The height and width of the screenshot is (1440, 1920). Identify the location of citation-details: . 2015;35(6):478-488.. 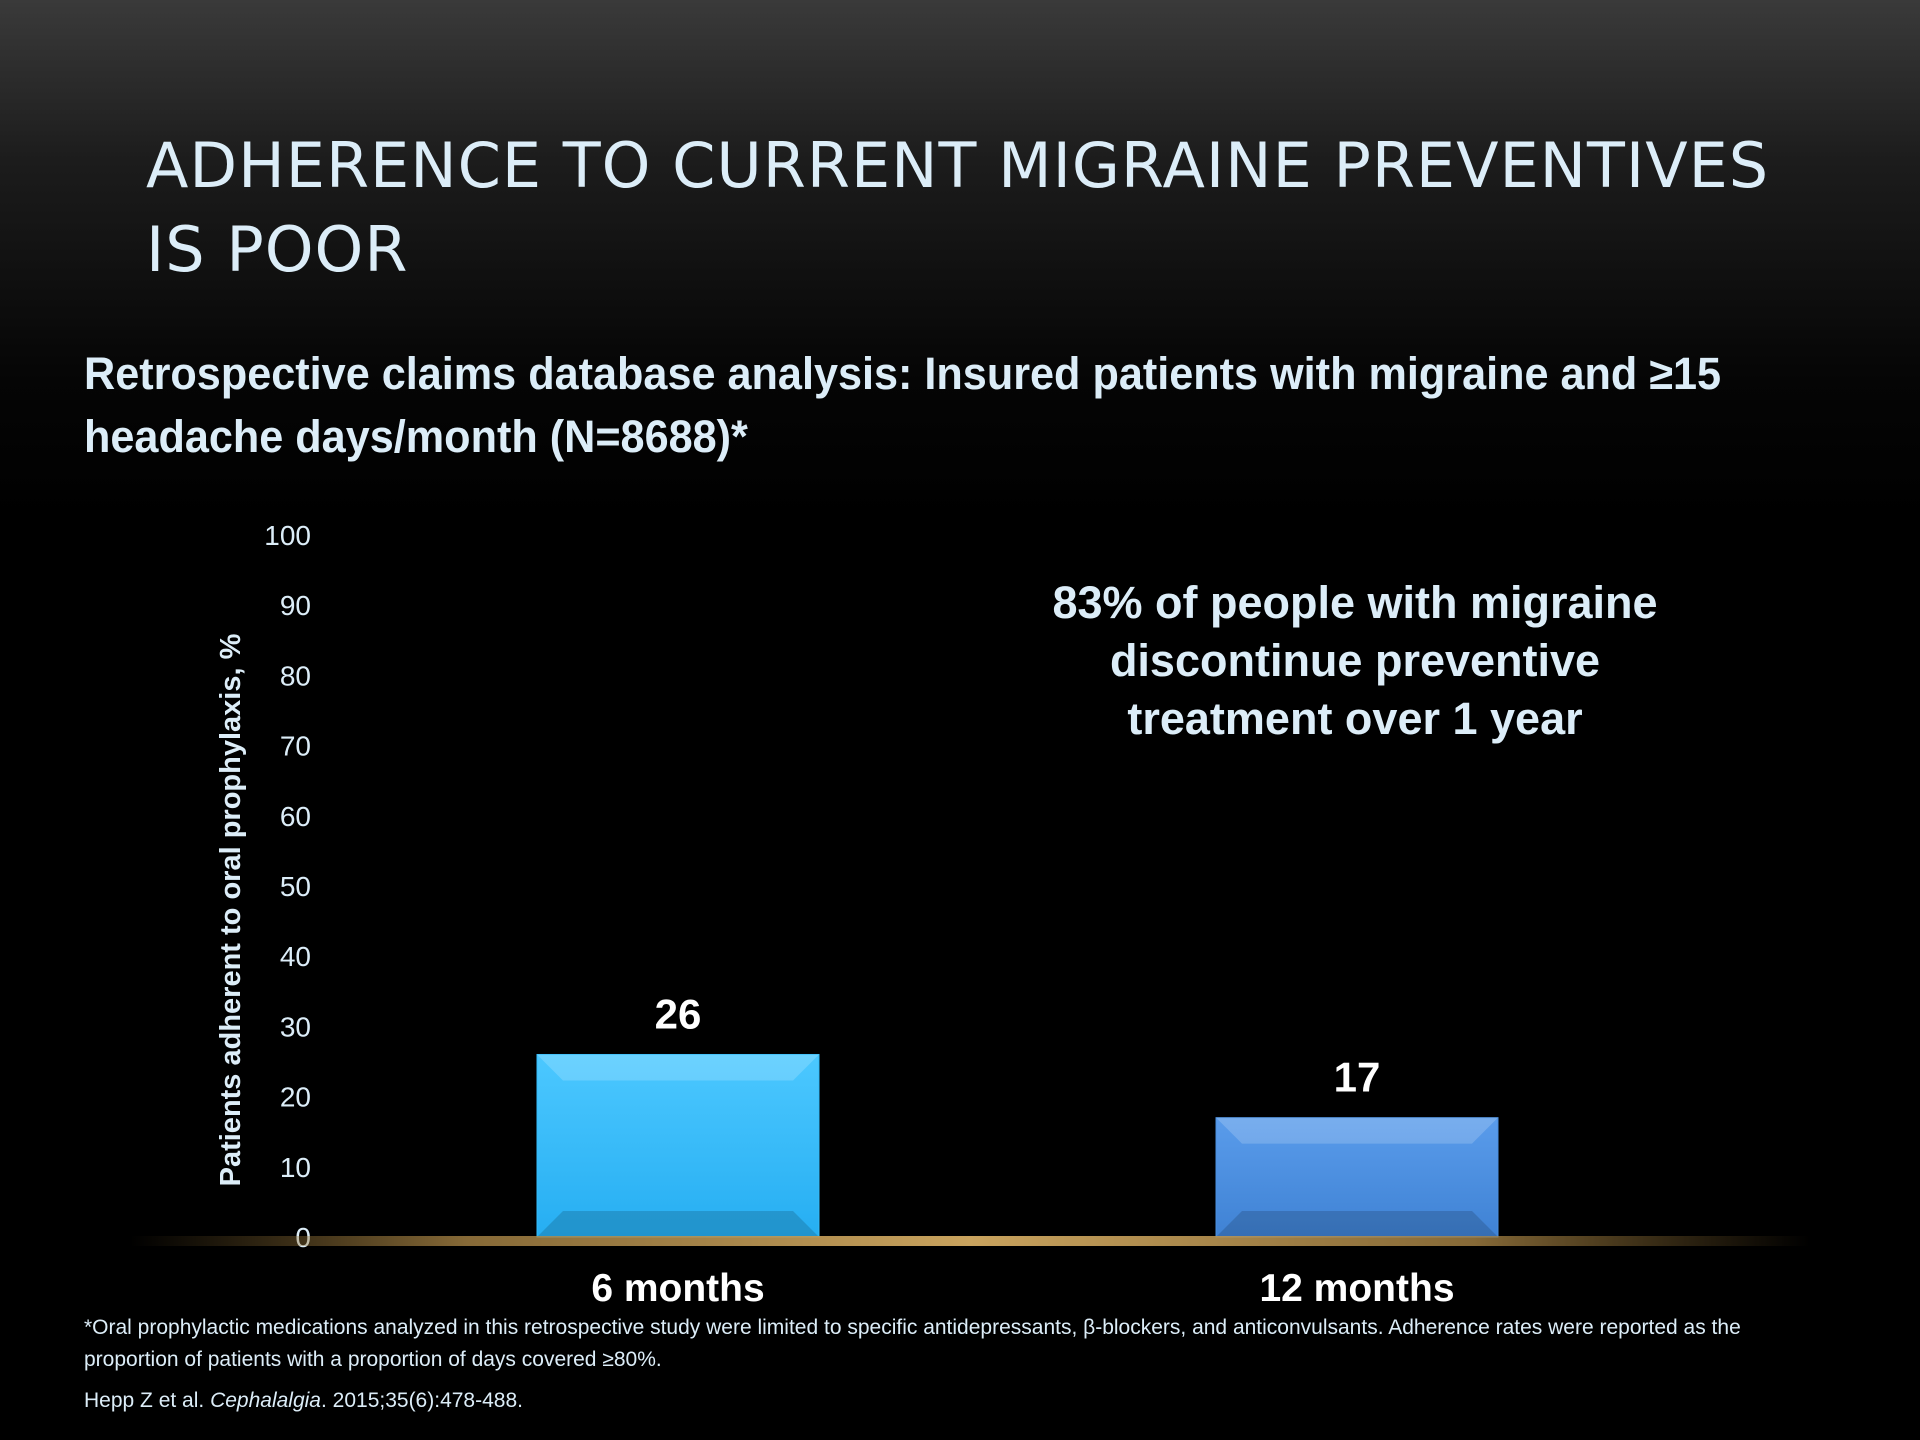
(421, 1400).